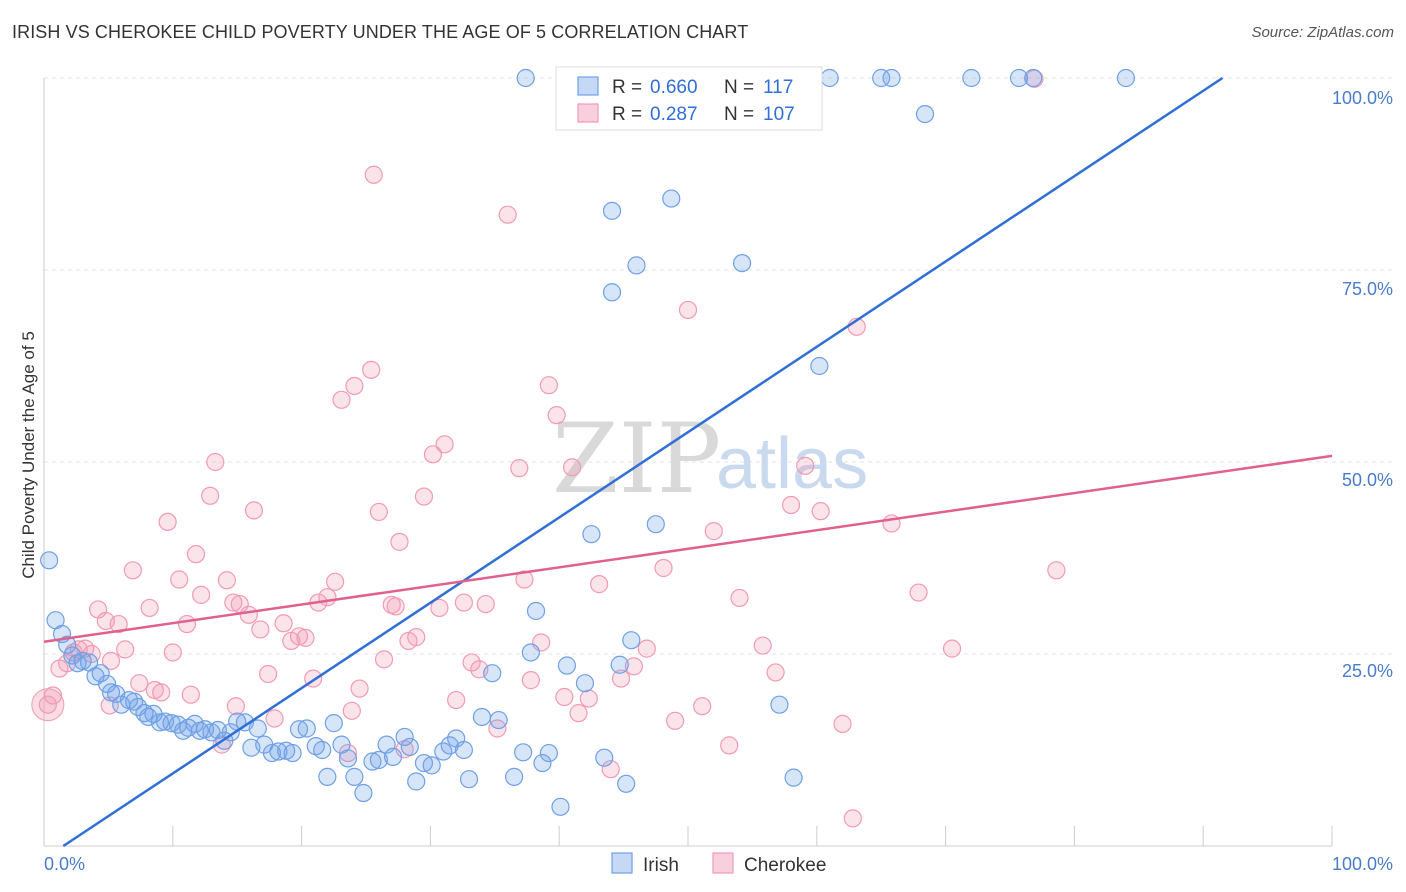 This screenshot has width=1406, height=892. I want to click on legend-irish-swatch, so click(622, 863).